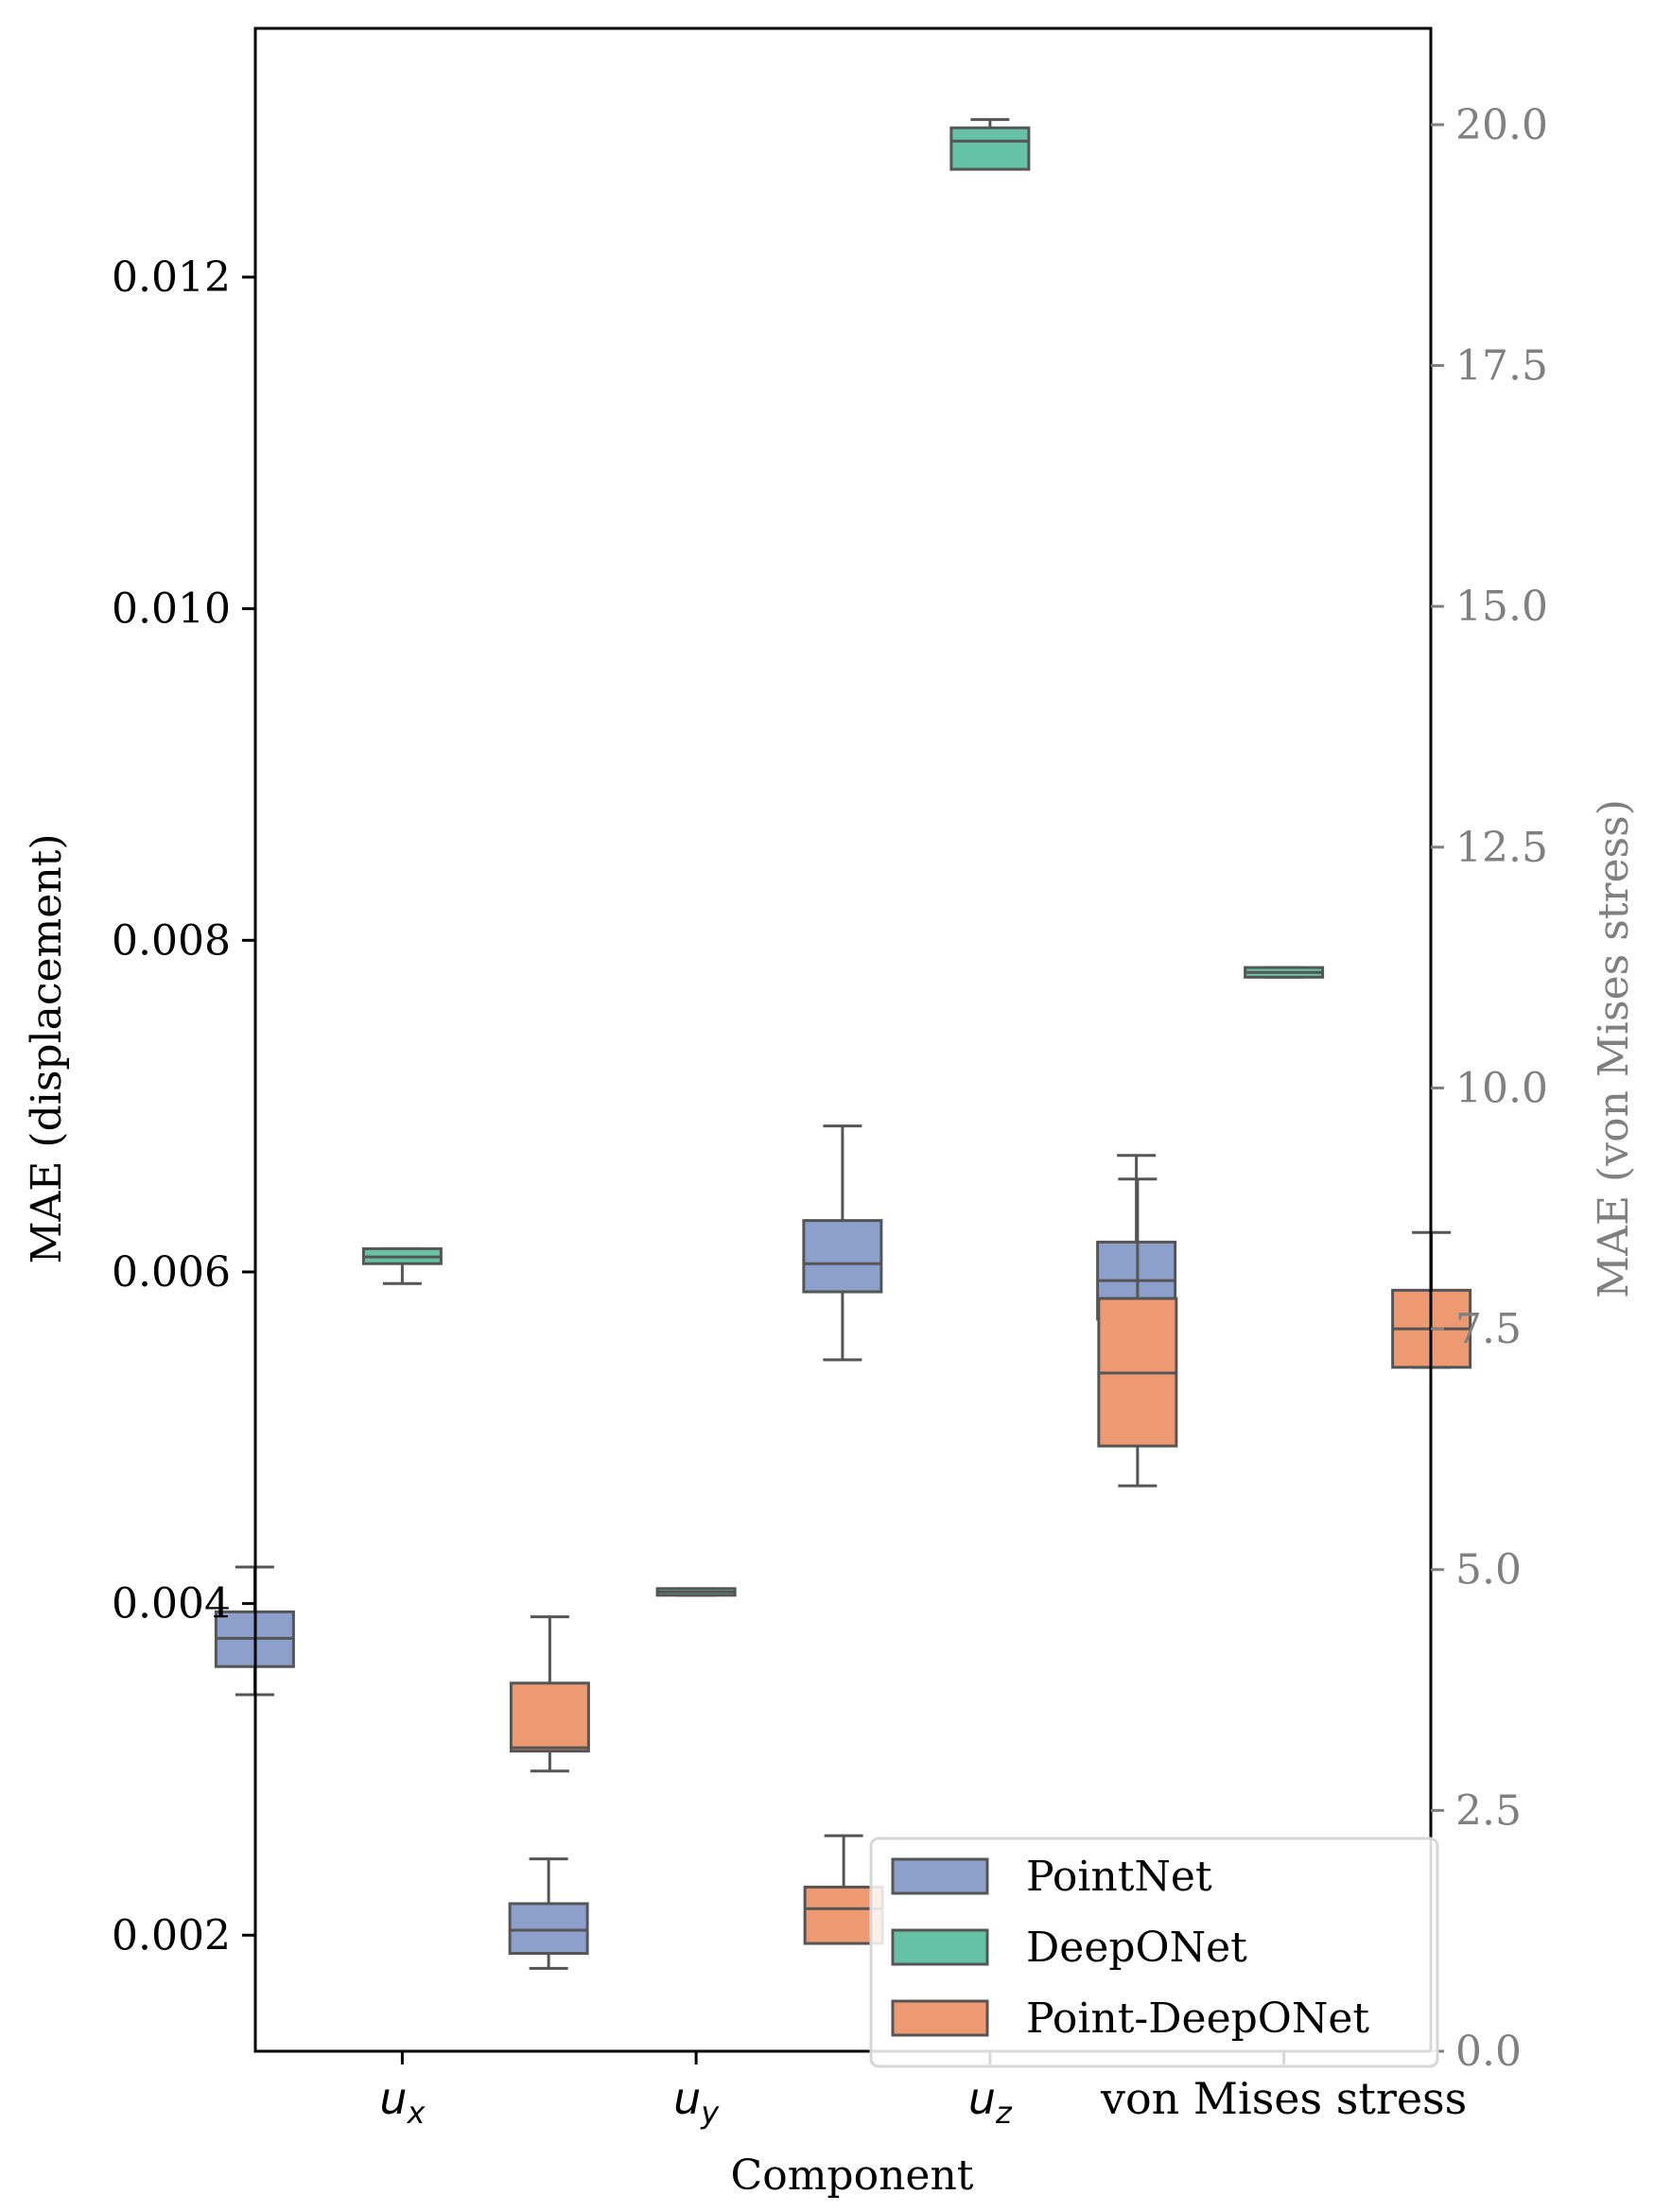  Describe the element at coordinates (1502, 366) in the screenshot. I see `y-tick-label-right: 17.5` at that location.